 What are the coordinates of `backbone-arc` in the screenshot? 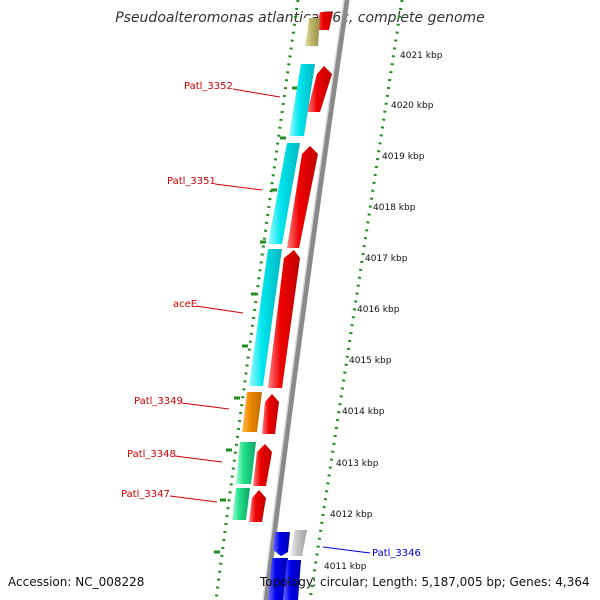 It's located at (306, 300).